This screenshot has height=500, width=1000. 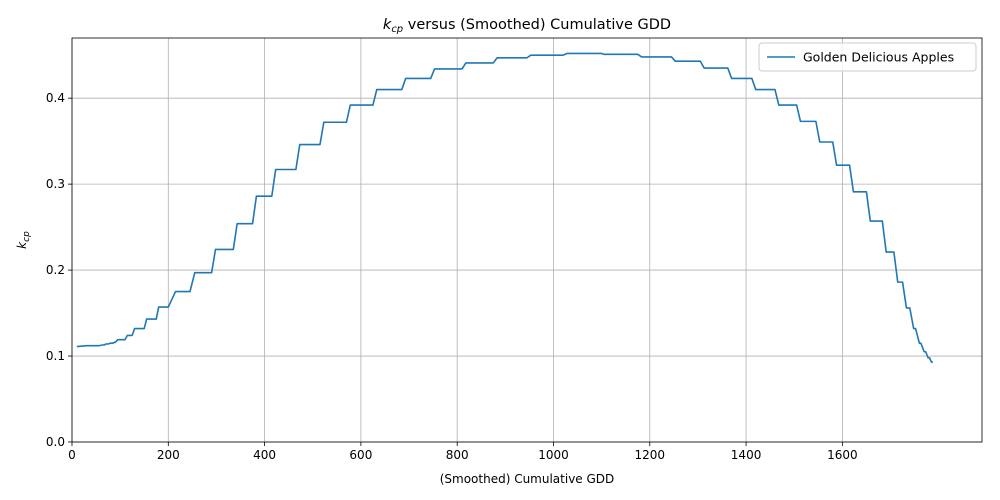 What do you see at coordinates (527, 479) in the screenshot?
I see `x-axis-label: (Smoothed) Cumulative GDD` at bounding box center [527, 479].